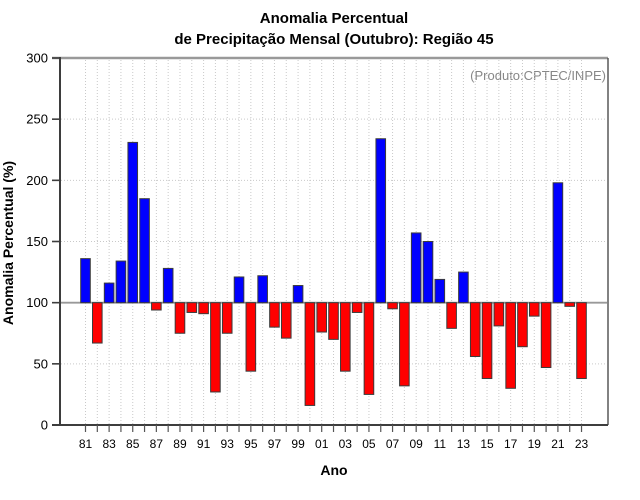 Image resolution: width=640 pixels, height=500 pixels. I want to click on source-annotation: (Produto:CPTEC/INPE), so click(538, 75).